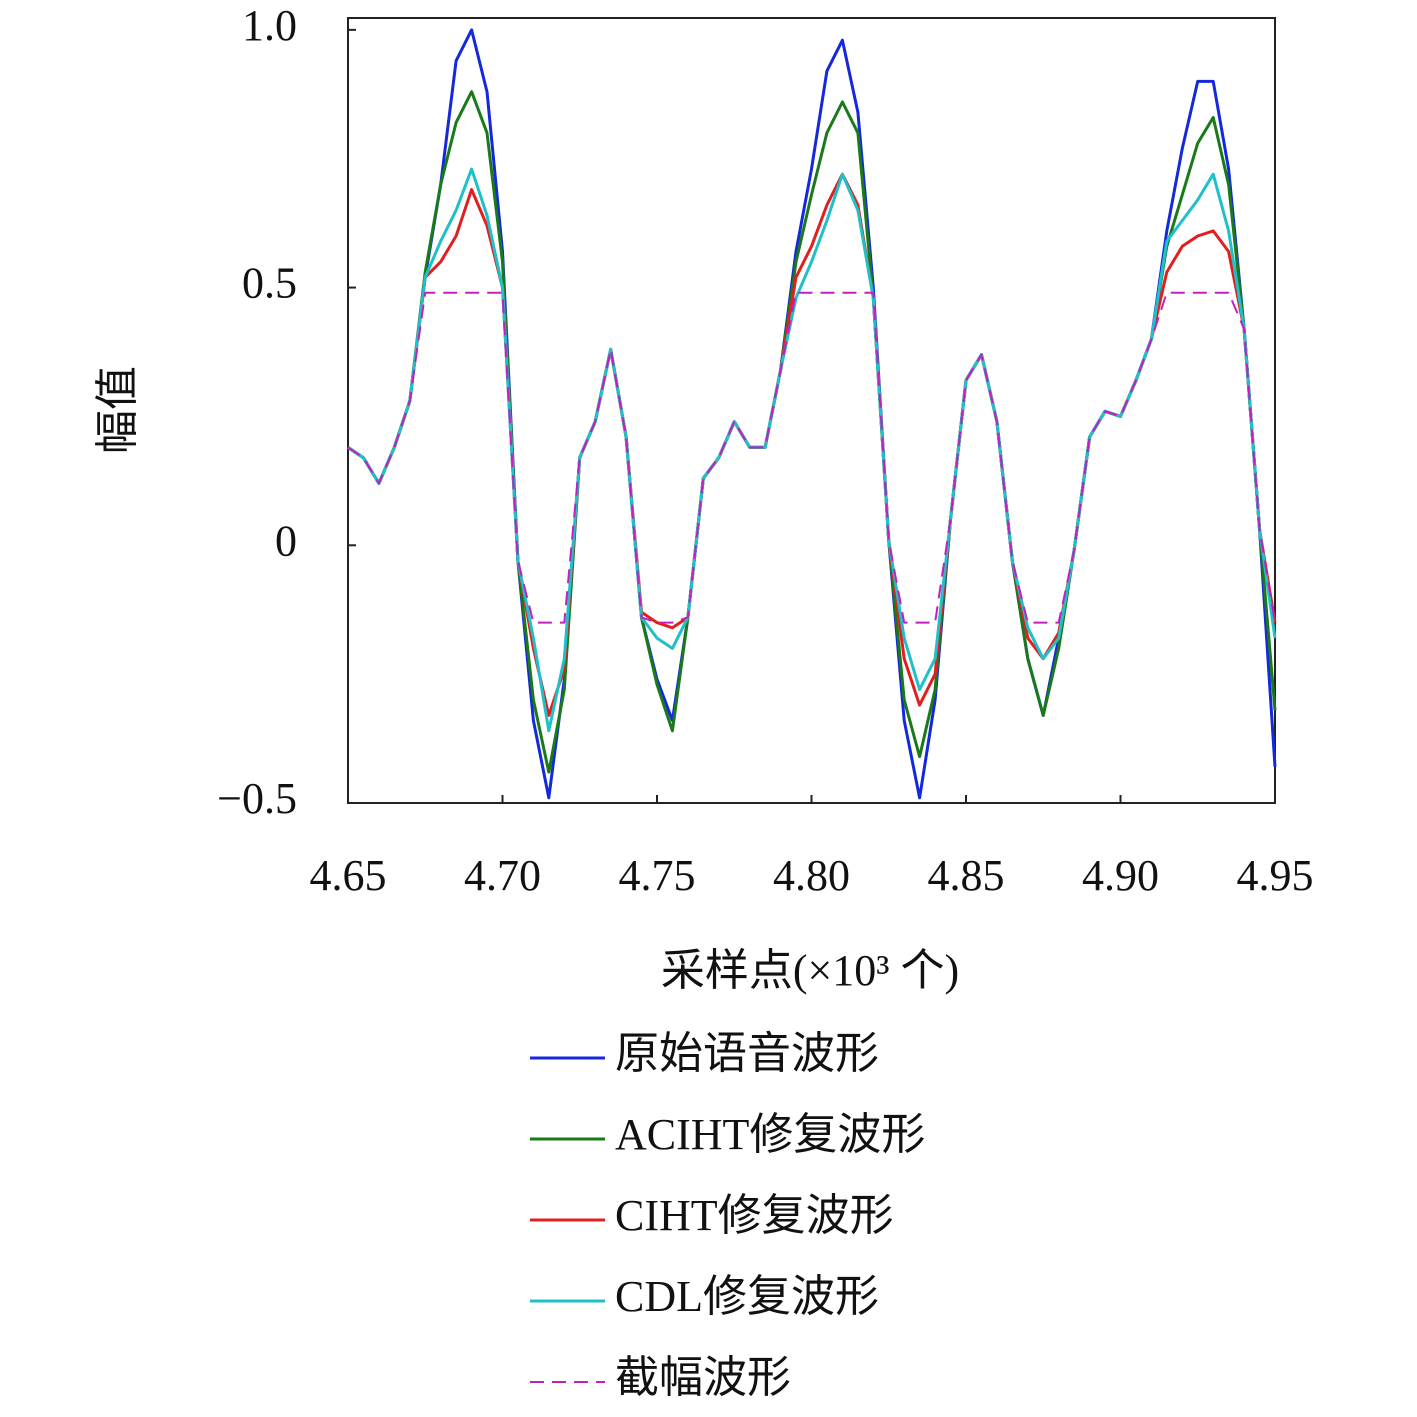 The height and width of the screenshot is (1417, 1417). Describe the element at coordinates (747, 1296) in the screenshot. I see `legend-label: CDL修复波形` at that location.